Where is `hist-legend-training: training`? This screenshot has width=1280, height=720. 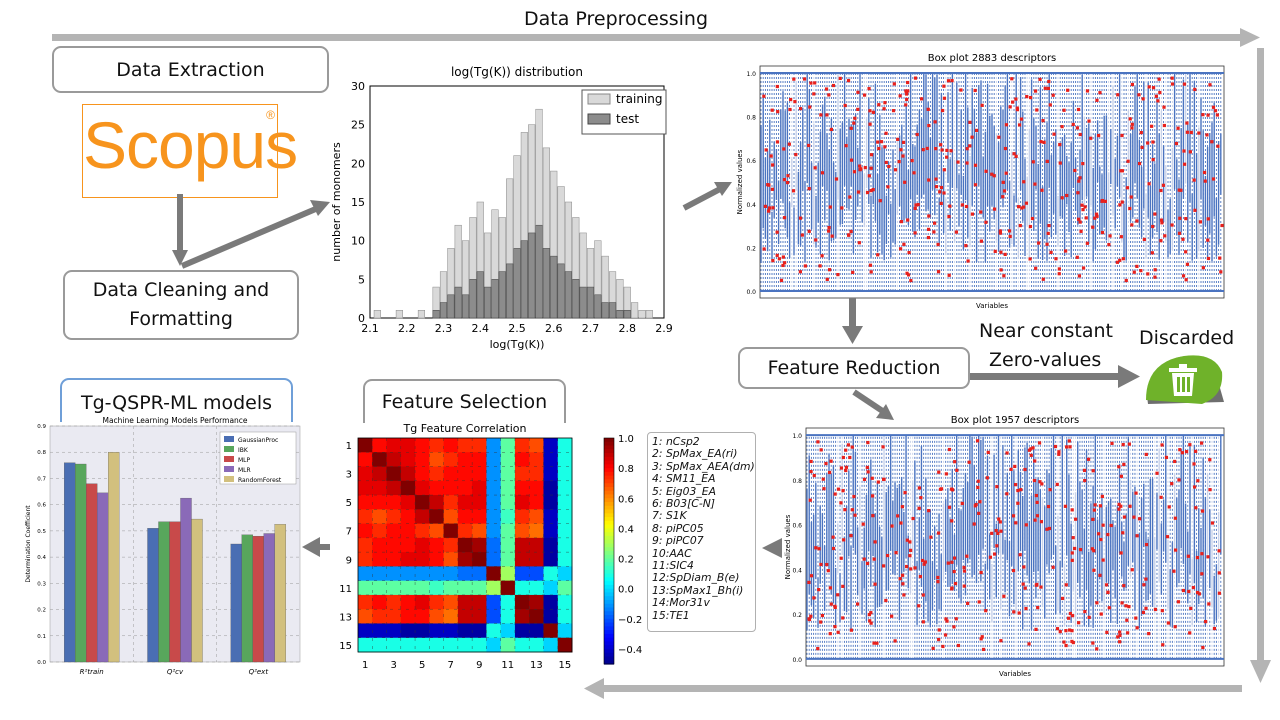 hist-legend-training: training is located at coordinates (639, 99).